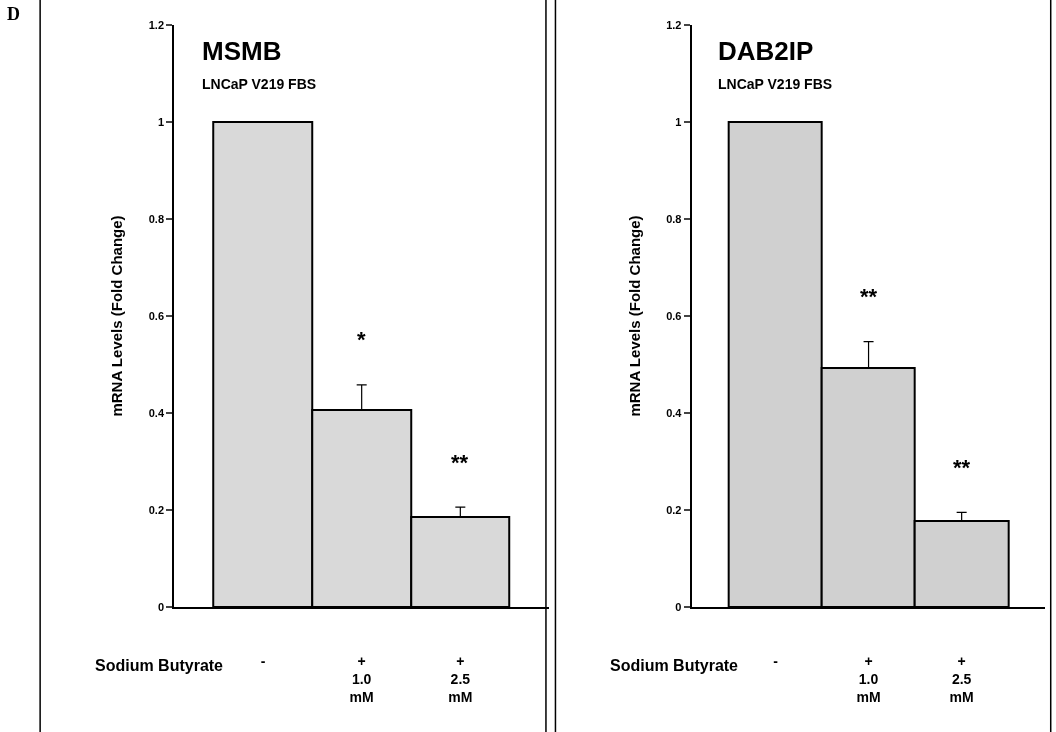 The height and width of the screenshot is (732, 1056). What do you see at coordinates (361, 339) in the screenshot?
I see `annotation: *` at bounding box center [361, 339].